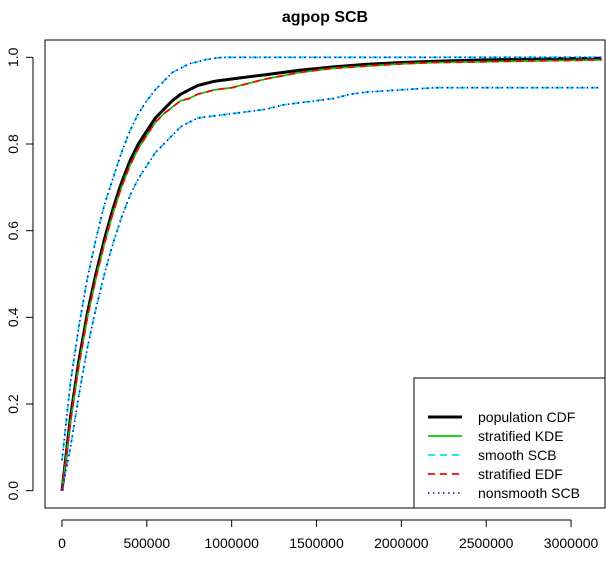 Image resolution: width=606 pixels, height=568 pixels. I want to click on y-axis: 0.0 0.2 0.4 0.6 0.8 1.0, so click(19, 274).